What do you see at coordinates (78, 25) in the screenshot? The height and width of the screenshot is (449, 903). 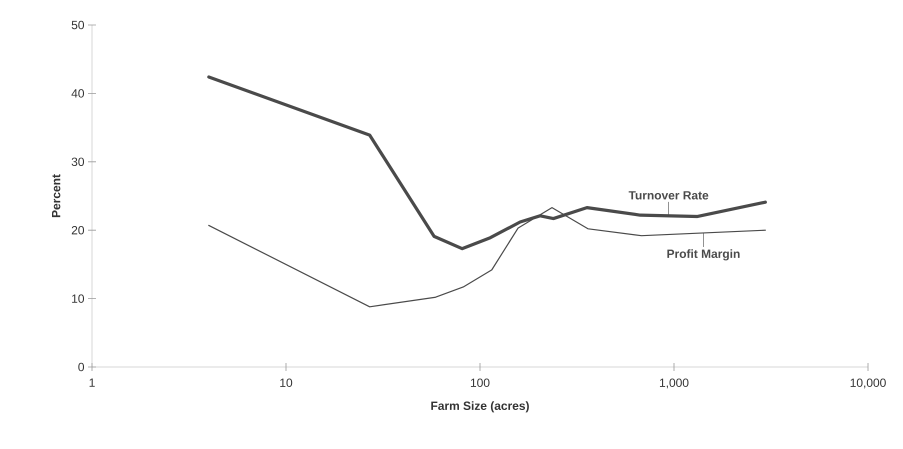 I see `y-tick-label: 50` at bounding box center [78, 25].